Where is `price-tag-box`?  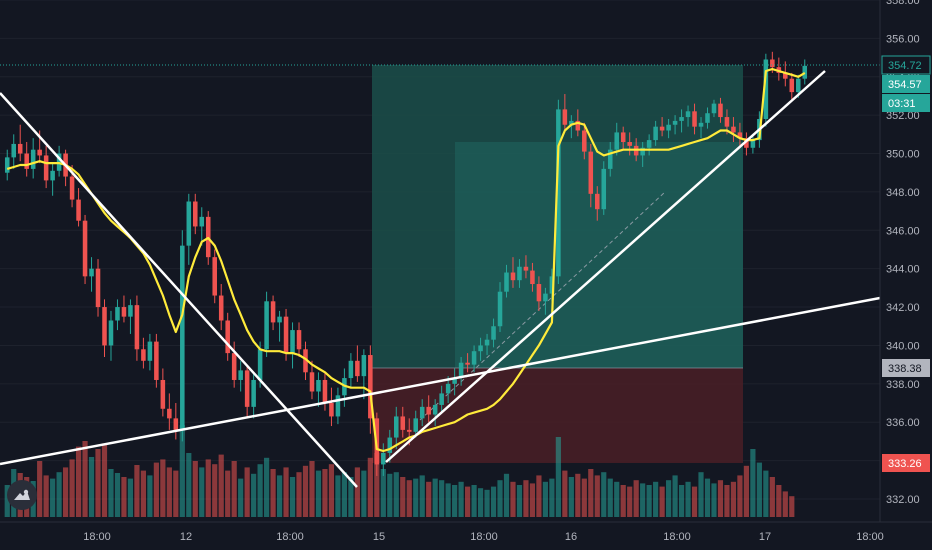
price-tag-box is located at coordinates (906, 103).